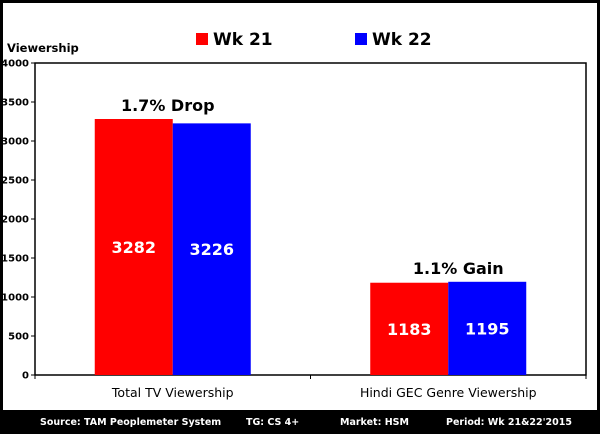 This screenshot has height=434, width=600. What do you see at coordinates (243, 40) in the screenshot?
I see `legend-label: Wk 21` at bounding box center [243, 40].